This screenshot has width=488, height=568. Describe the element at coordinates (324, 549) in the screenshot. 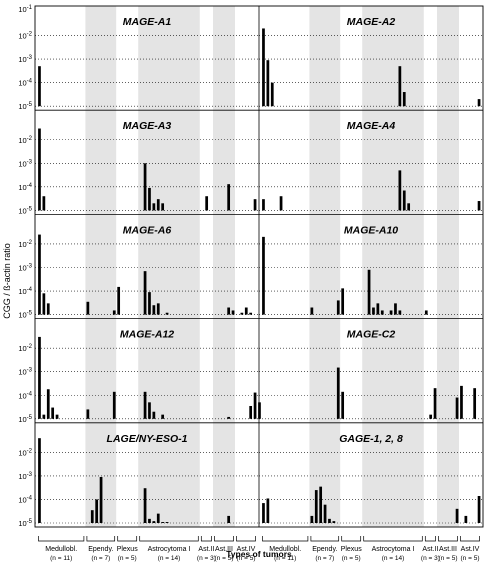

I see `group-label: Ependy.` at that location.